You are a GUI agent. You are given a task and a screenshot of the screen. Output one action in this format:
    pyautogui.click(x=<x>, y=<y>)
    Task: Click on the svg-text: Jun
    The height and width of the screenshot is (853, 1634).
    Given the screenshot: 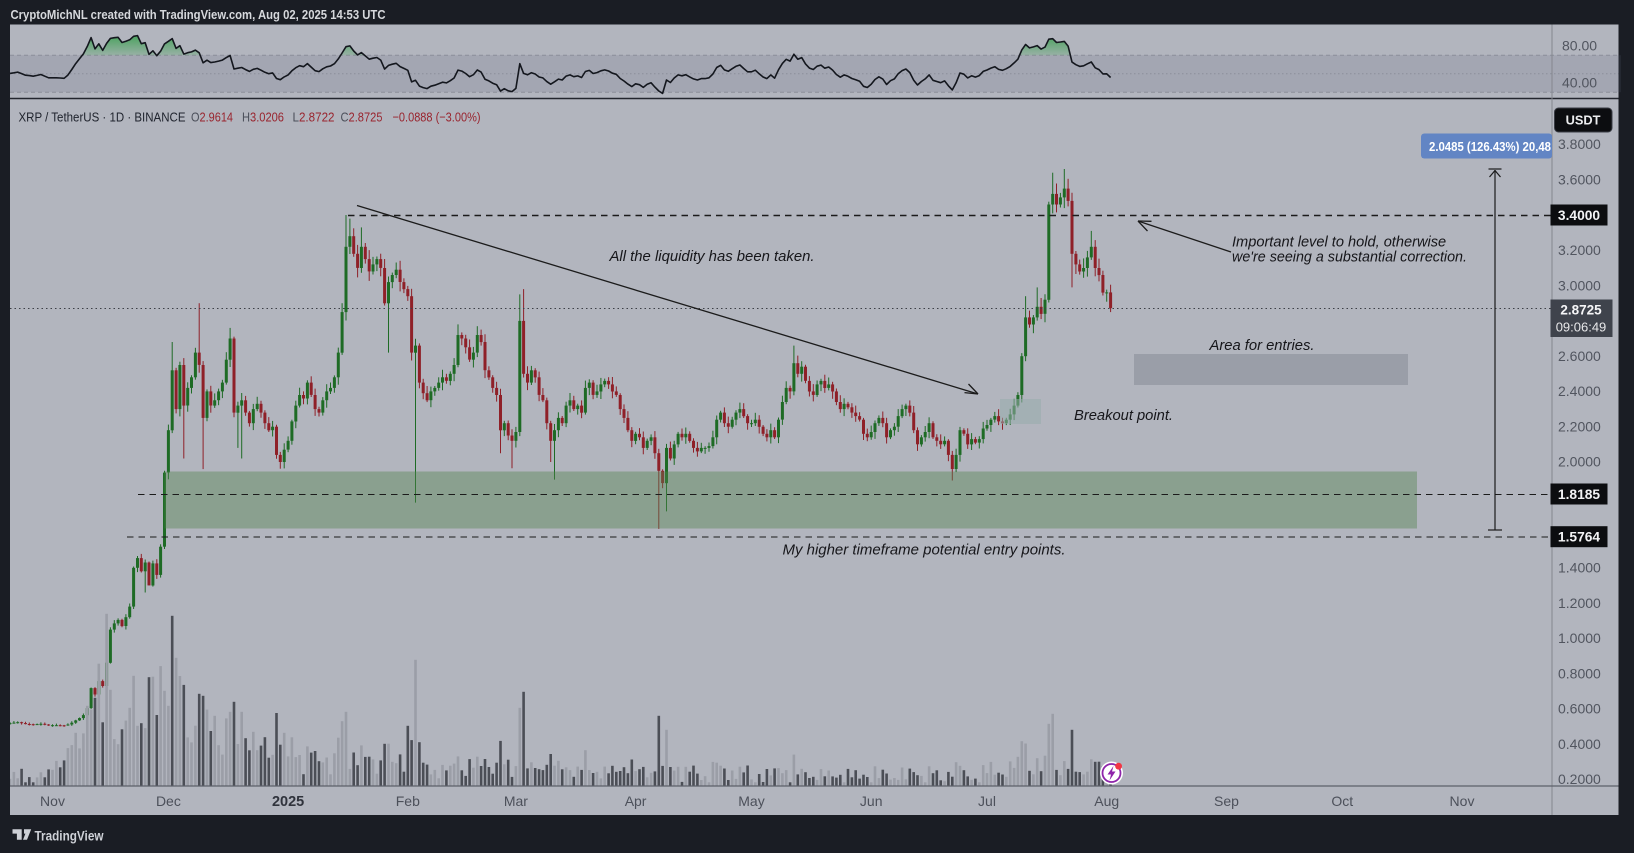 What is the action you would take?
    pyautogui.click(x=871, y=801)
    